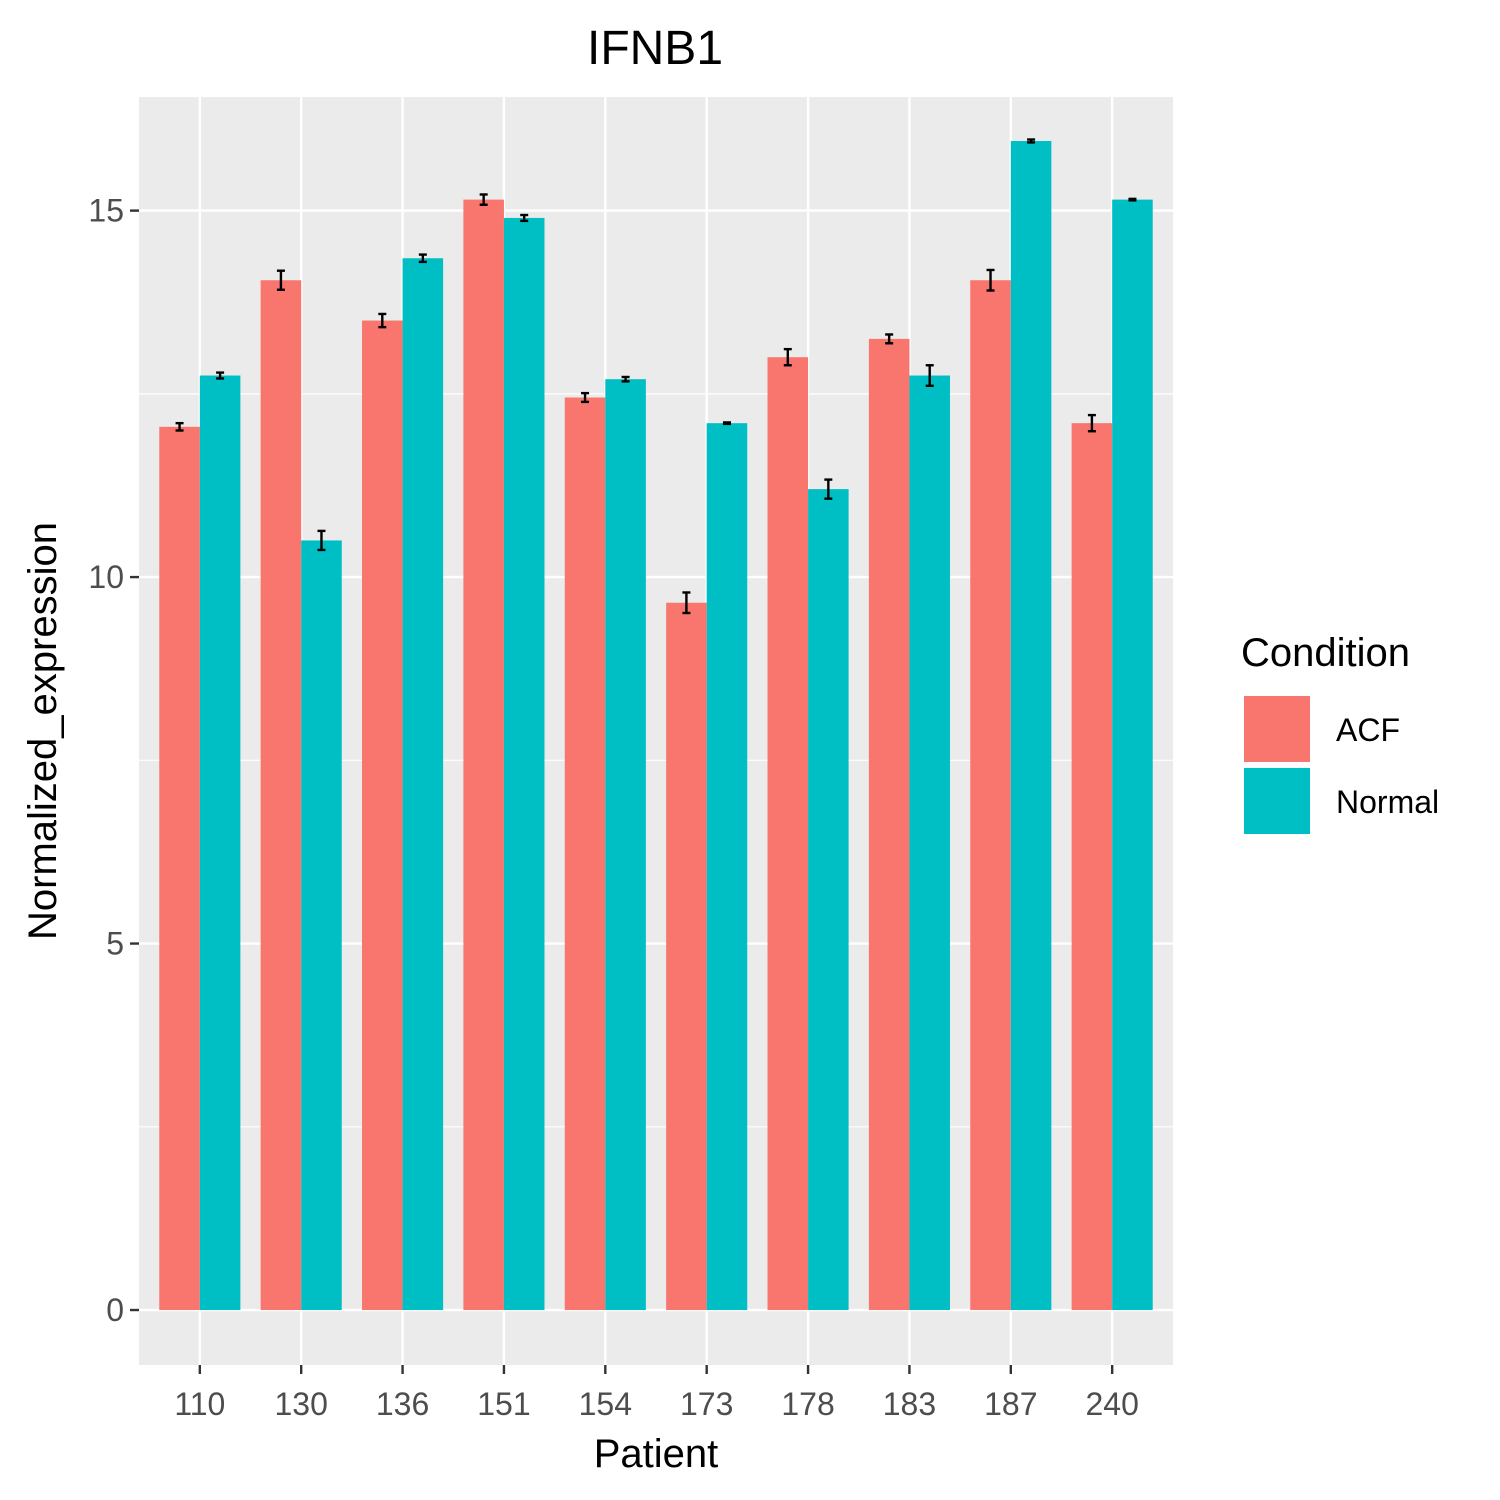 Image resolution: width=1500 pixels, height=1500 pixels. I want to click on legend-swatch-acf, so click(1277, 729).